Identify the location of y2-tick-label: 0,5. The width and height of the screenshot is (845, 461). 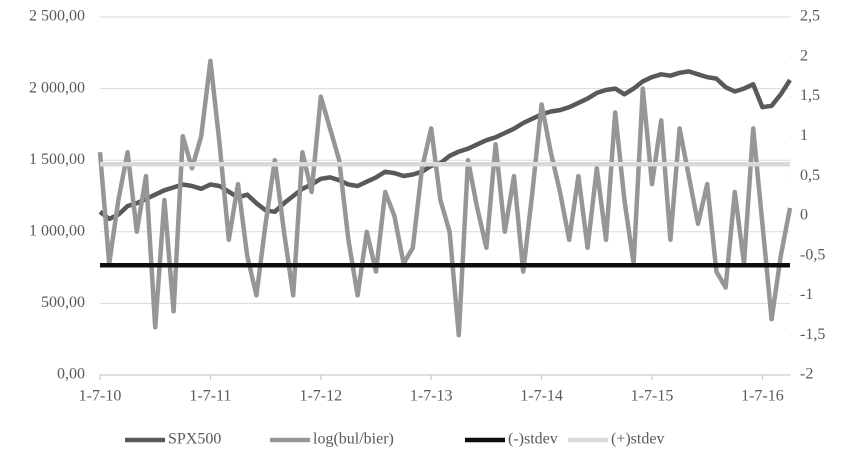
(810, 175).